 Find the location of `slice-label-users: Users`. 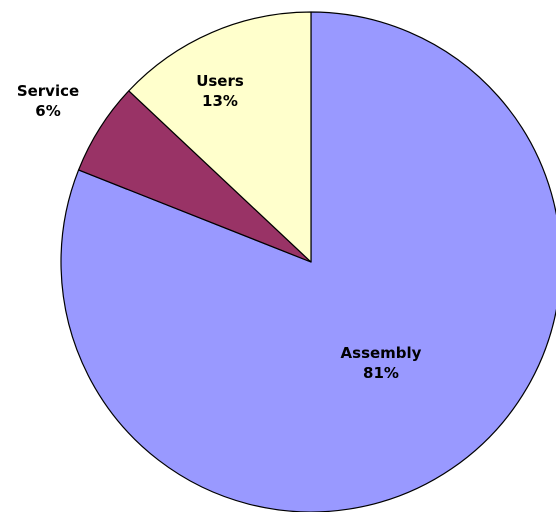

slice-label-users: Users is located at coordinates (220, 81).